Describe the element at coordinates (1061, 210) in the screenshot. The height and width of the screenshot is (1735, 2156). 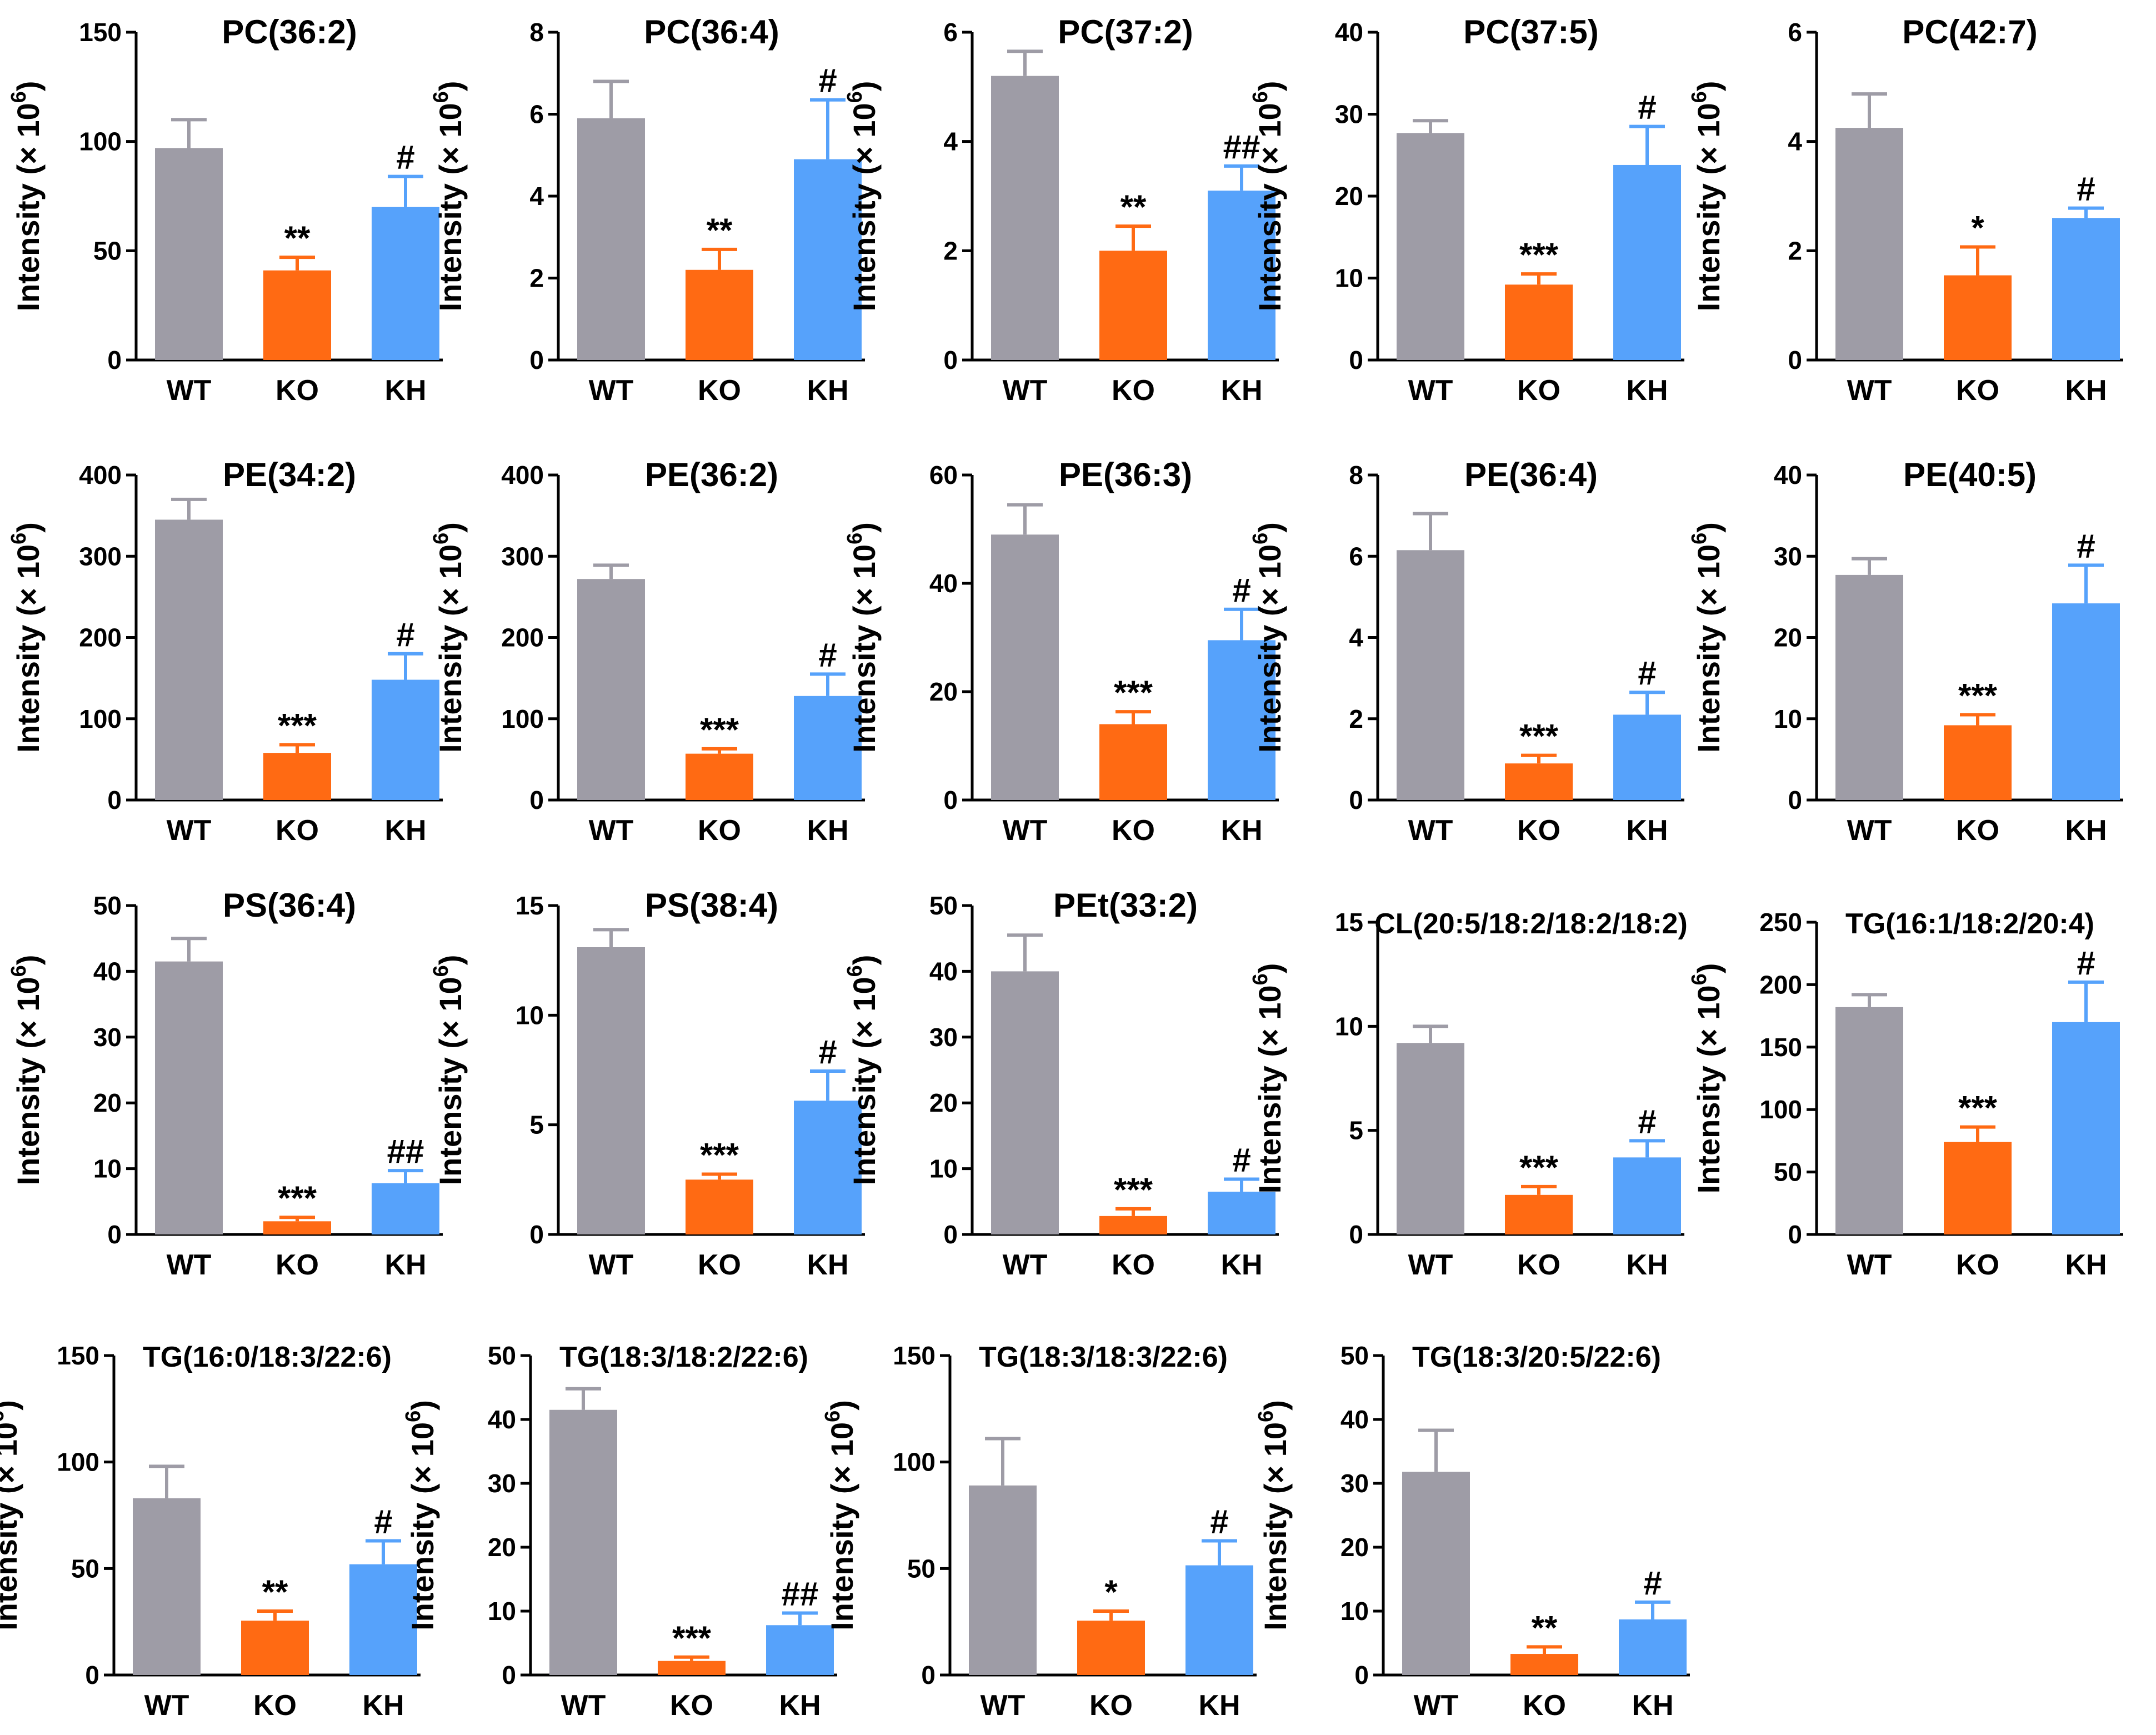
I see `chart-panel: 0 2 4 6 PC(37:2) Intensity (× 106) WT KO ** KH ##` at that location.